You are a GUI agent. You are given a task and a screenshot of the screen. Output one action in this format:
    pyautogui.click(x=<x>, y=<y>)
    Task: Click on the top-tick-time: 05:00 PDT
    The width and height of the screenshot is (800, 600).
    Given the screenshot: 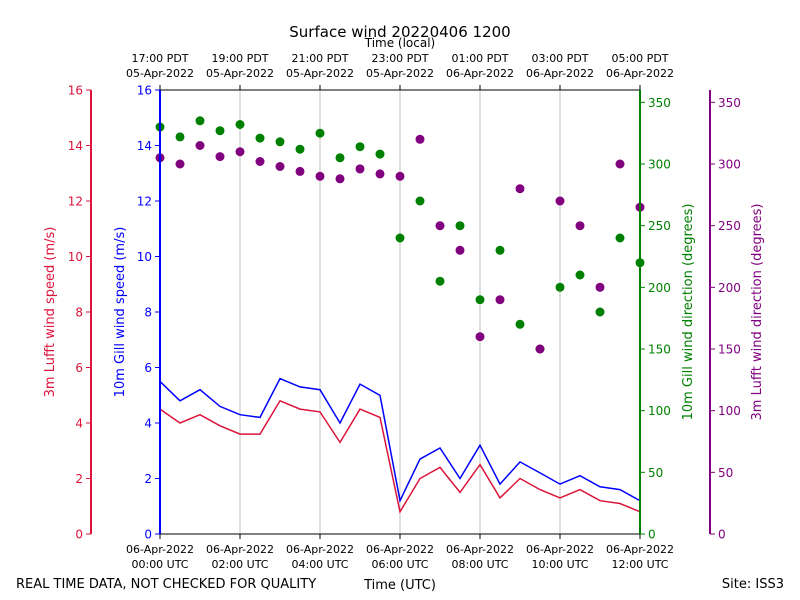 What is the action you would take?
    pyautogui.click(x=639, y=58)
    